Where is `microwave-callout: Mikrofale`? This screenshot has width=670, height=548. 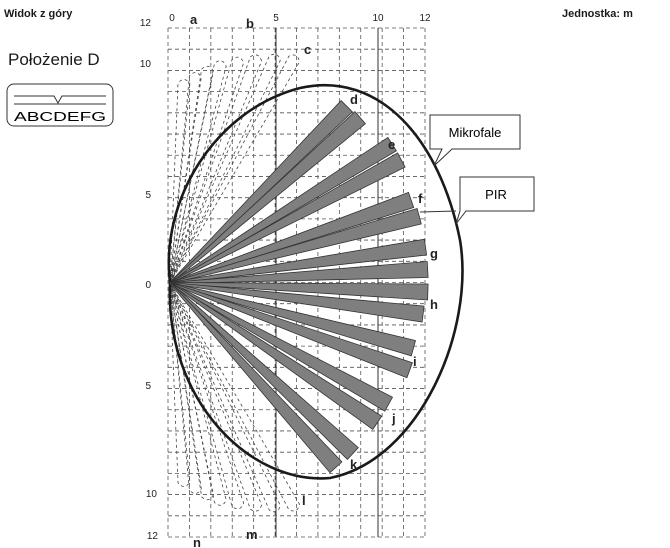 microwave-callout: Mikrofale is located at coordinates (475, 140).